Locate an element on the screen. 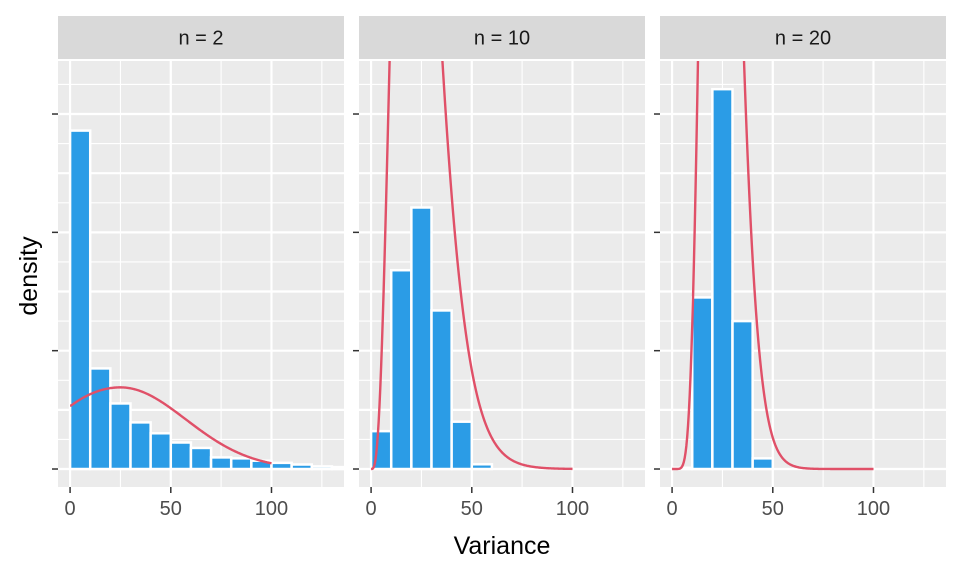  x-axis-title: Variance is located at coordinates (502, 546).